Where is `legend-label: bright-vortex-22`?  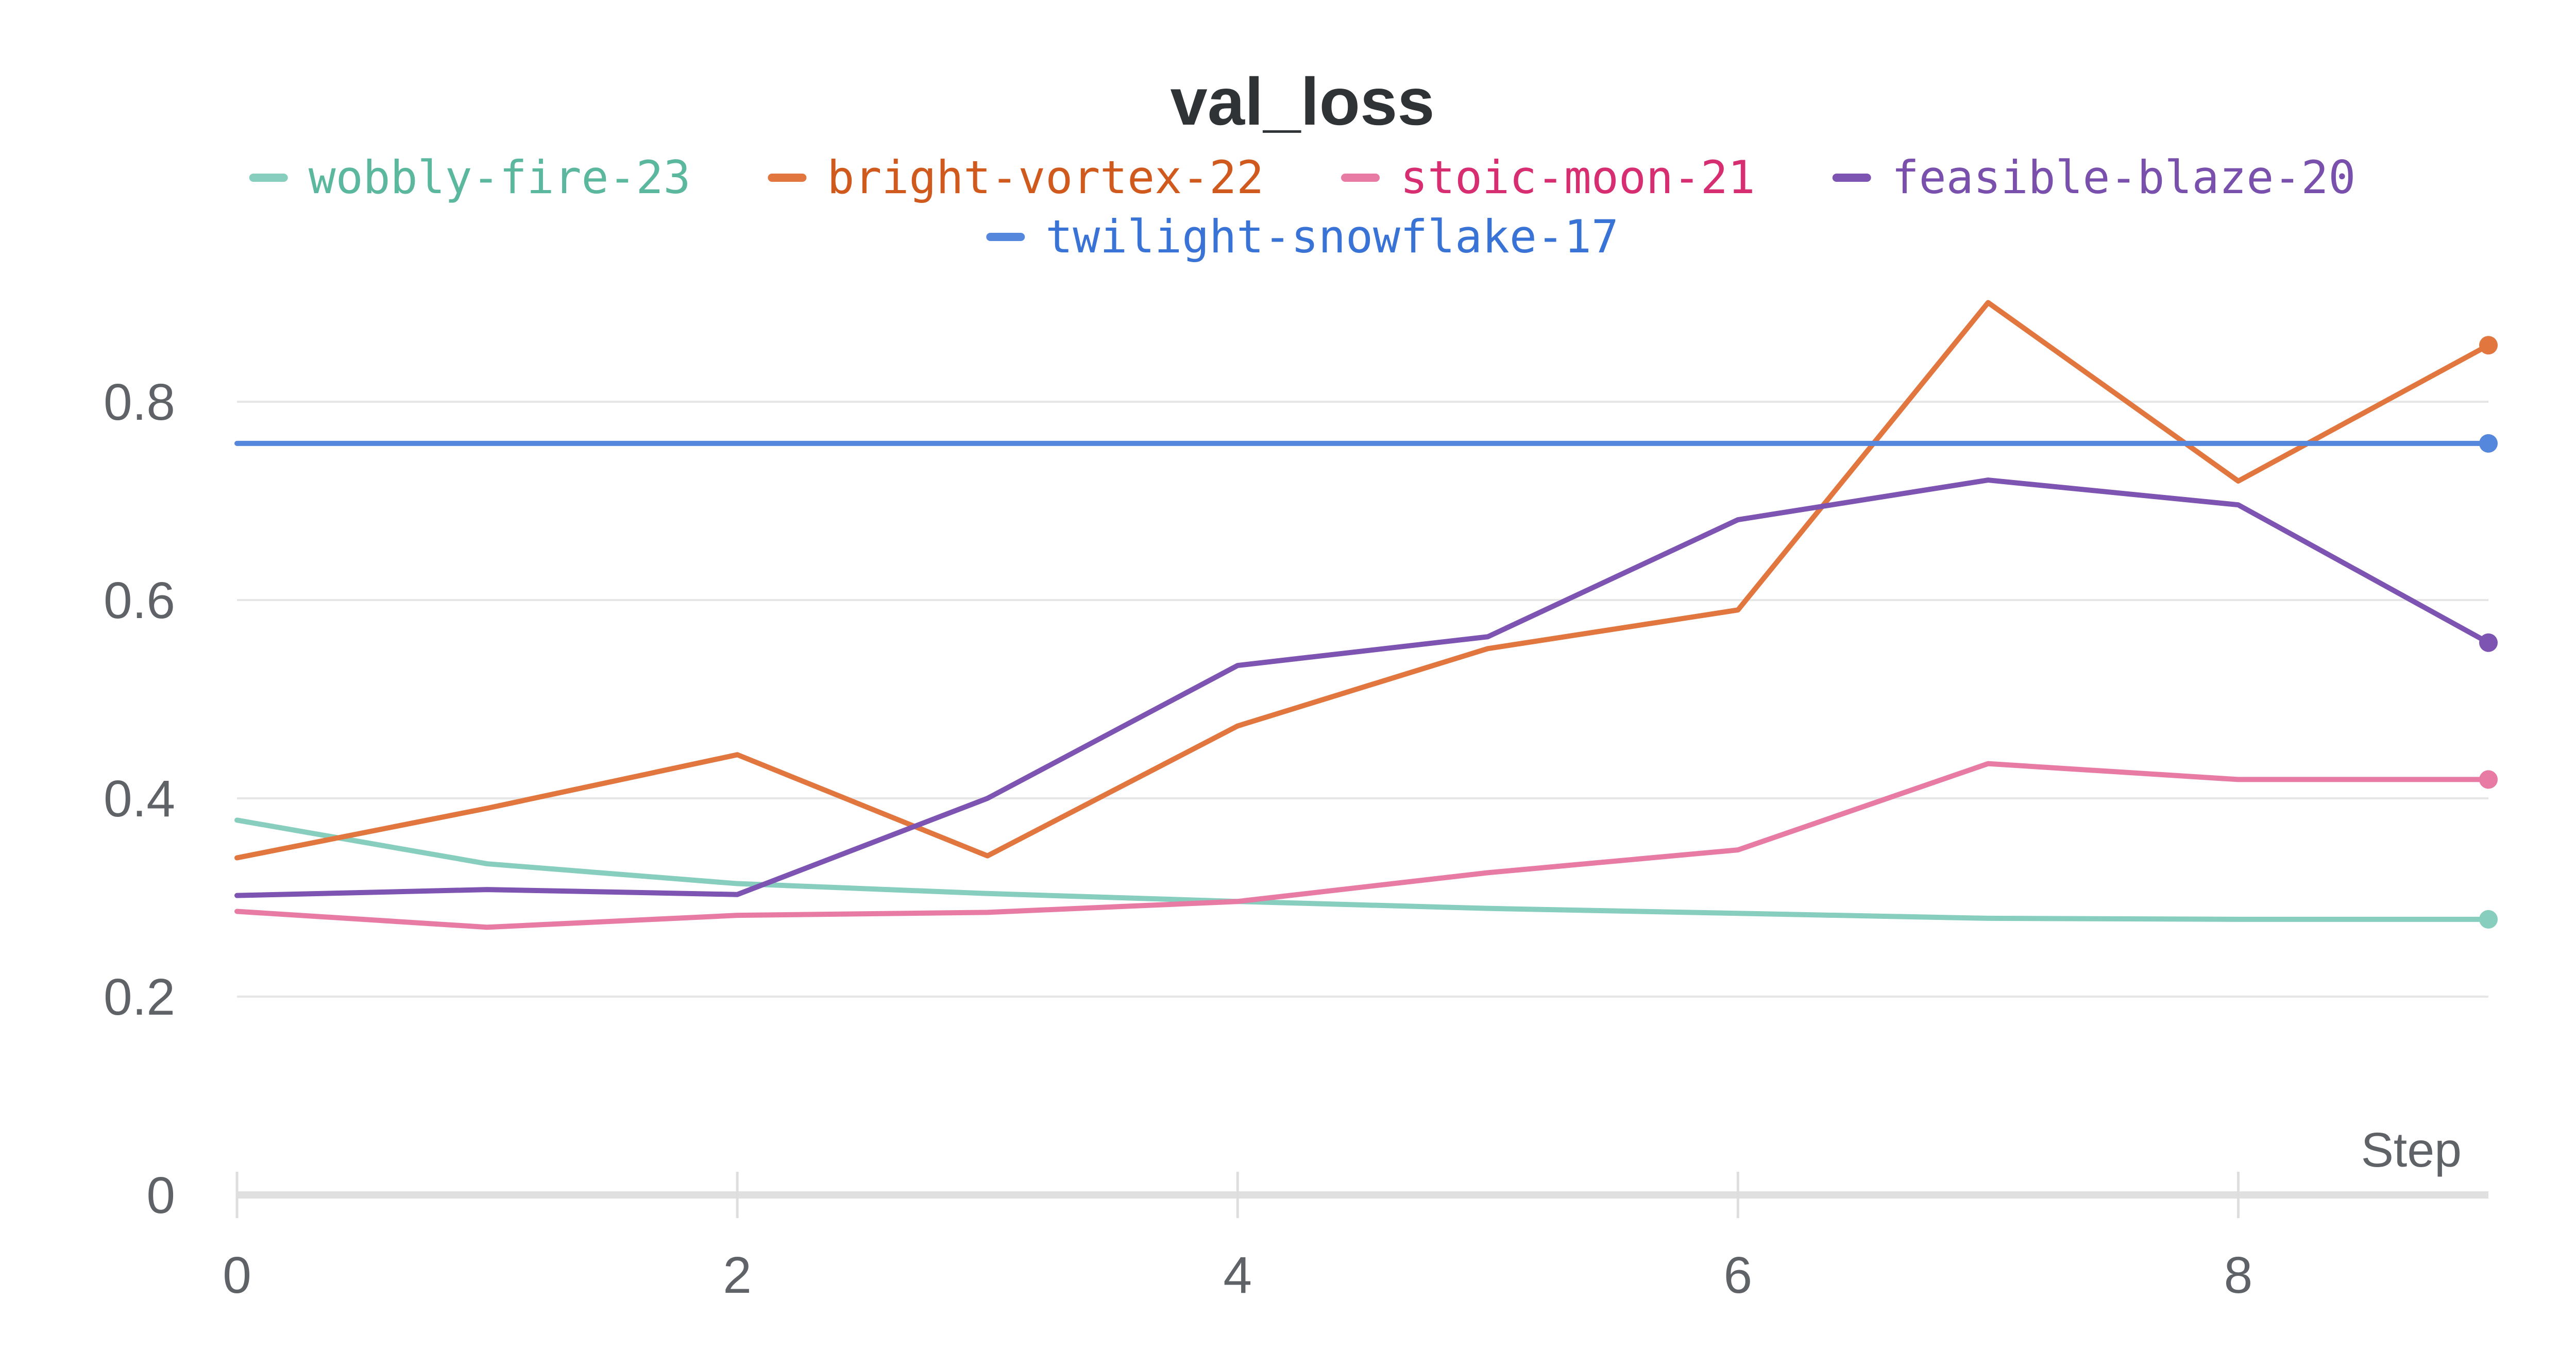 legend-label: bright-vortex-22 is located at coordinates (1045, 177).